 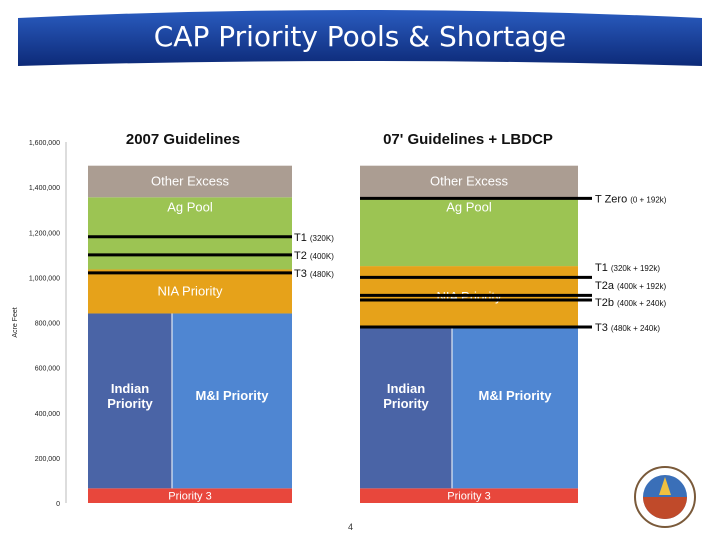 What do you see at coordinates (15, 322) in the screenshot?
I see `y-axis-label: Acre Feet` at bounding box center [15, 322].